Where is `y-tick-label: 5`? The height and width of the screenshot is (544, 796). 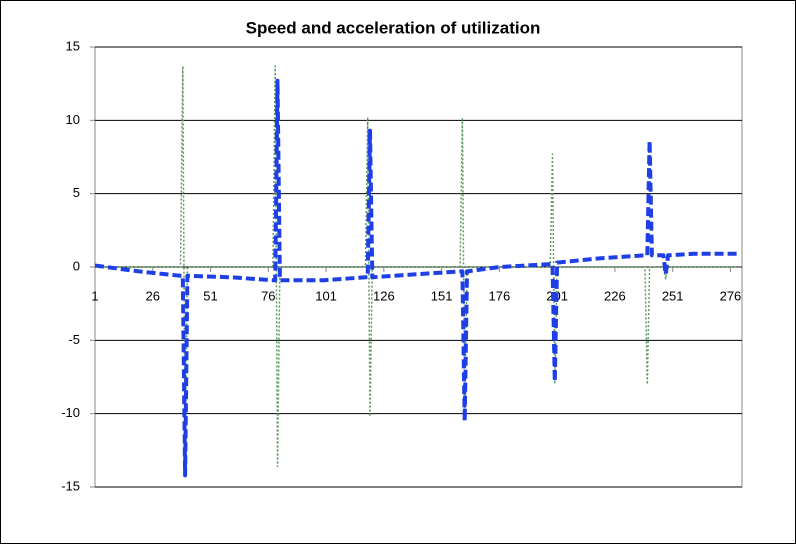 y-tick-label: 5 is located at coordinates (76, 192).